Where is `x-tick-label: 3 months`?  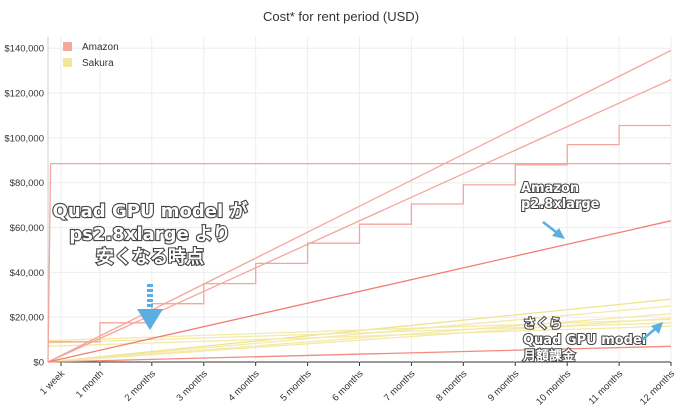 x-tick-label: 3 months is located at coordinates (192, 386).